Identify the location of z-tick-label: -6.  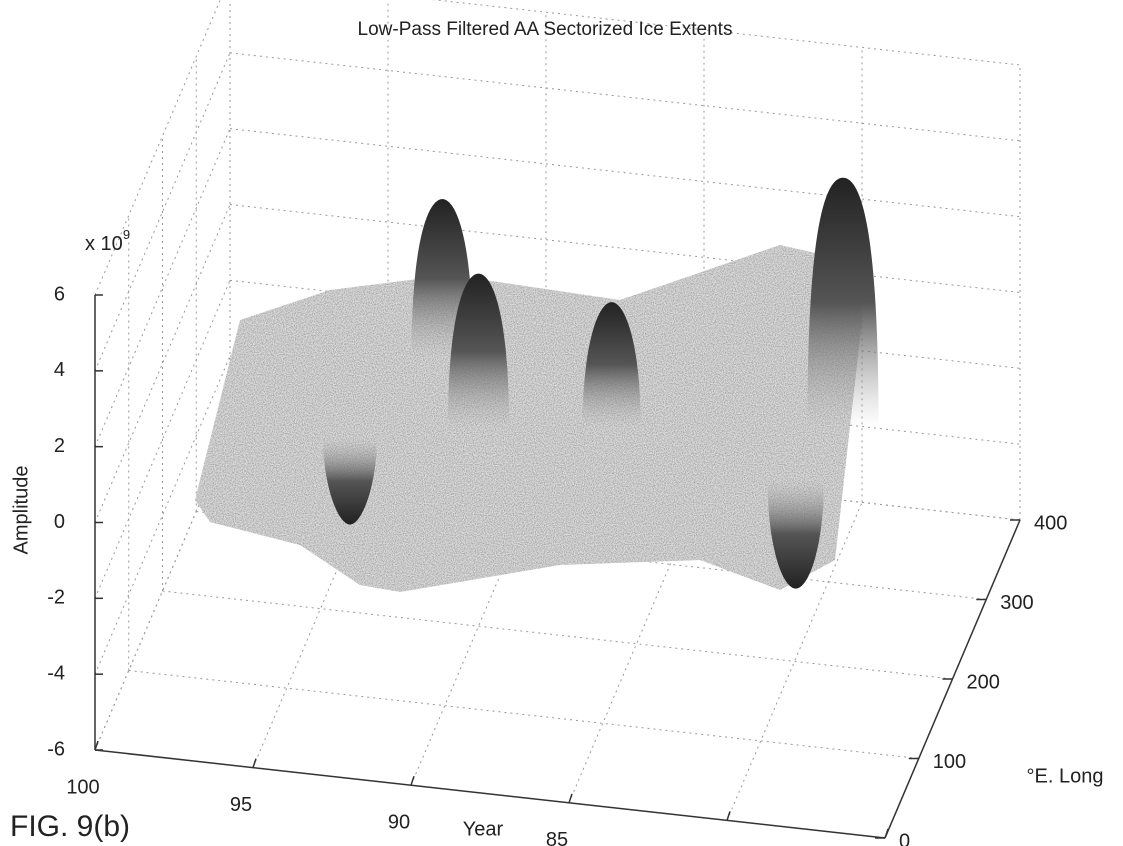
(56, 749).